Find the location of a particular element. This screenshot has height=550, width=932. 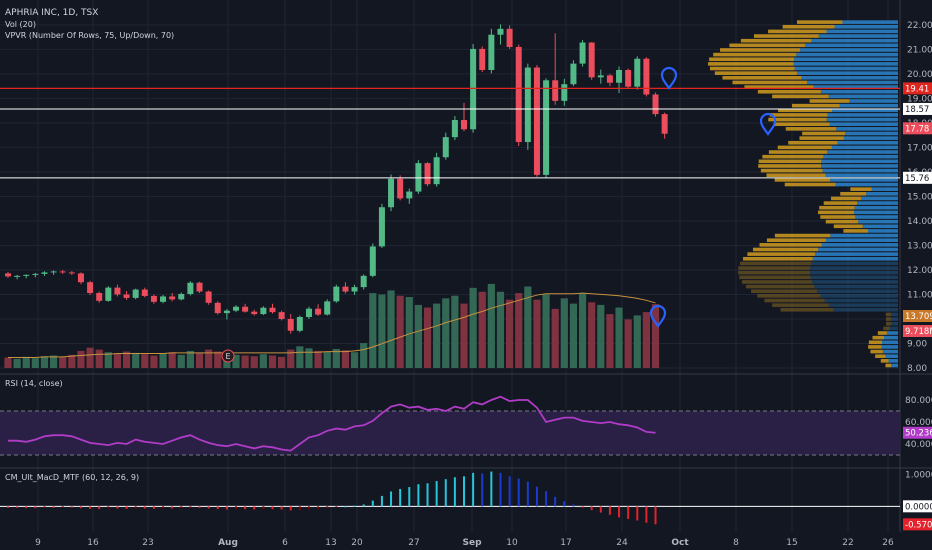

rsi-pane is located at coordinates (450, 425).